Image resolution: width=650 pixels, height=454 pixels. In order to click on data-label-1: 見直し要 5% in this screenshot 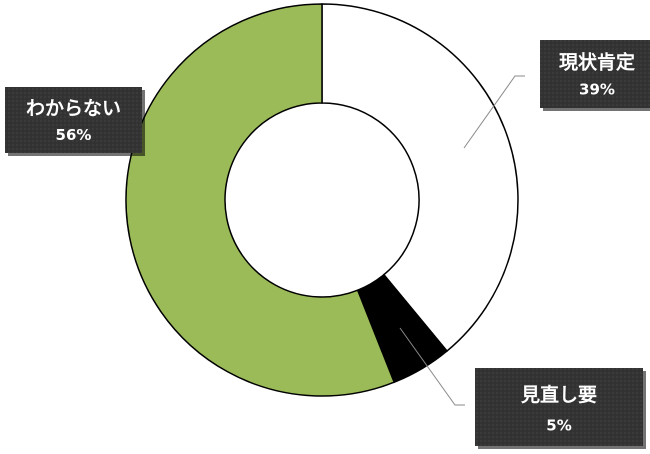, I will do `click(560, 408)`.